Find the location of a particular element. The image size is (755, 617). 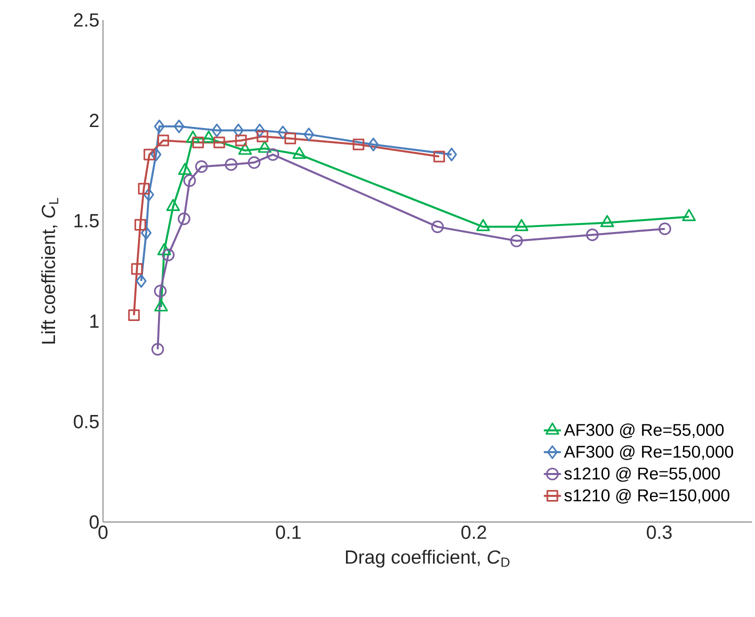

x-tick-label: 0.1 is located at coordinates (288, 532).